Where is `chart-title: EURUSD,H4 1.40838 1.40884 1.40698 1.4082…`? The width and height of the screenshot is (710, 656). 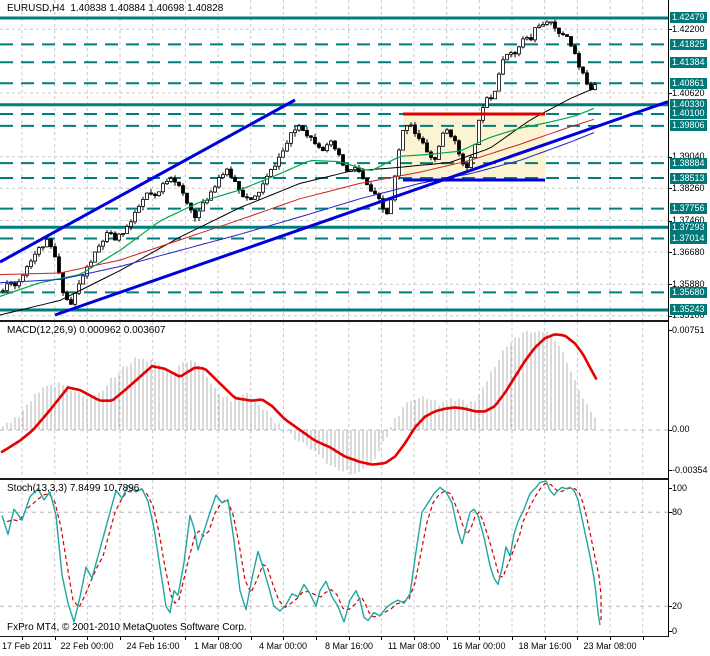 chart-title: EURUSD,H4 1.40838 1.40884 1.40698 1.4082… is located at coordinates (115, 8).